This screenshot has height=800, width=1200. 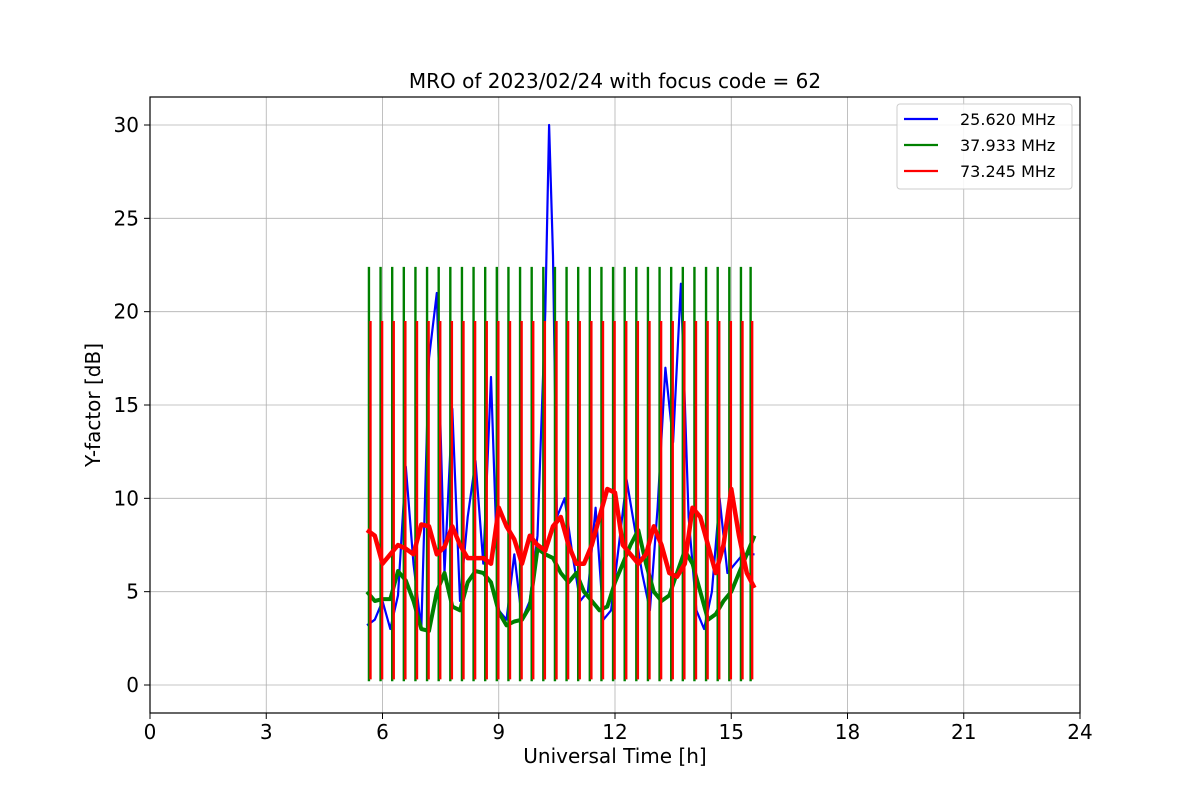 What do you see at coordinates (963, 732) in the screenshot?
I see `x-tick-label: 21` at bounding box center [963, 732].